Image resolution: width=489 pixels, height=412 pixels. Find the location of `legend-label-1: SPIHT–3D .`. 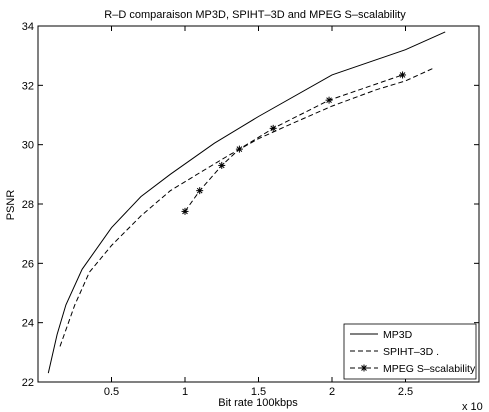

legend-label-1: SPIHT–3D . is located at coordinates (411, 352).